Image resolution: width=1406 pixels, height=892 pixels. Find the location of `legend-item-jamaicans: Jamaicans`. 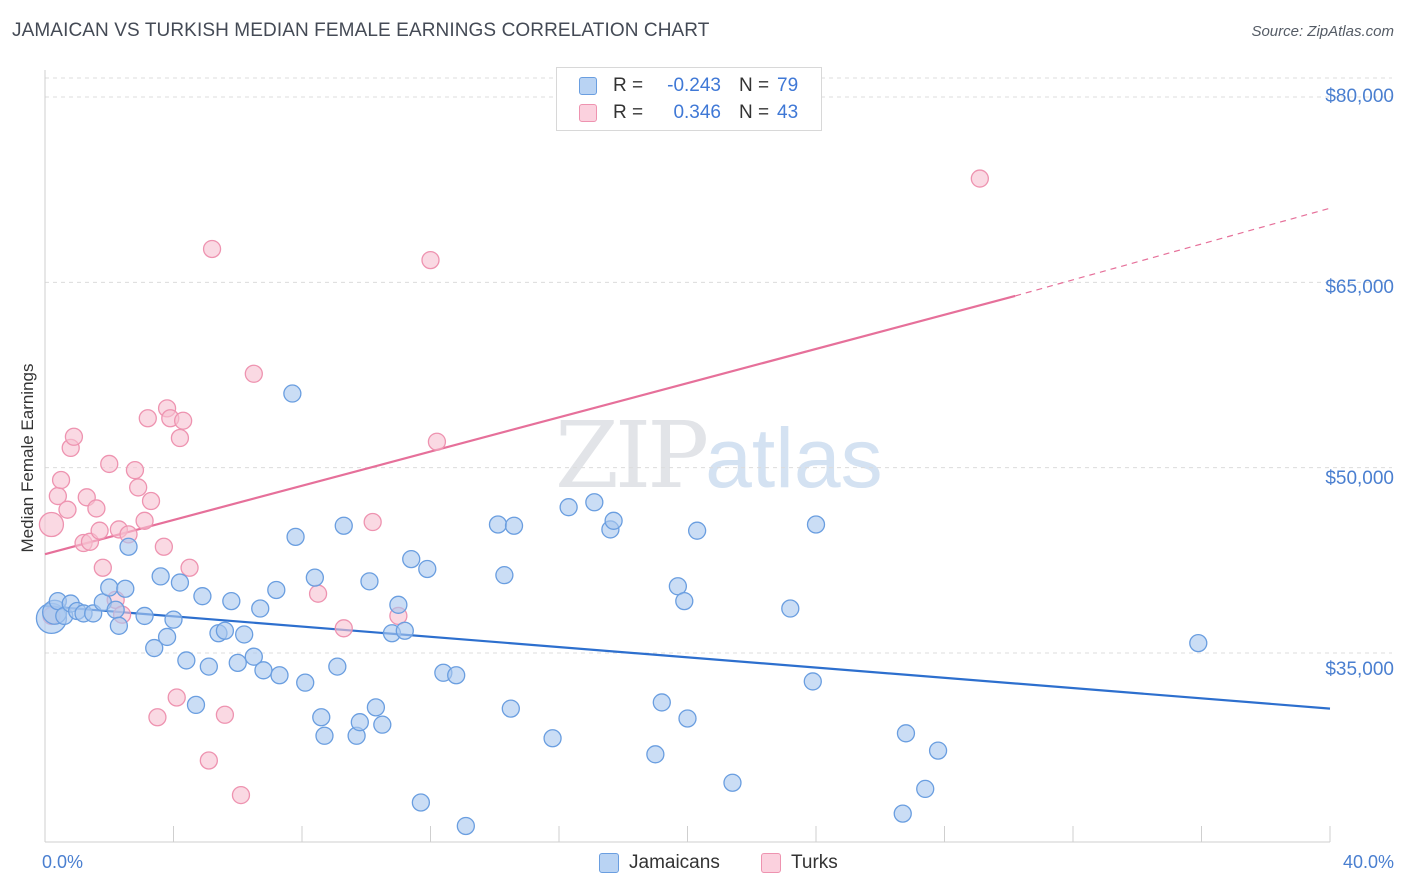

legend-item-jamaicans: Jamaicans is located at coordinates (659, 863).